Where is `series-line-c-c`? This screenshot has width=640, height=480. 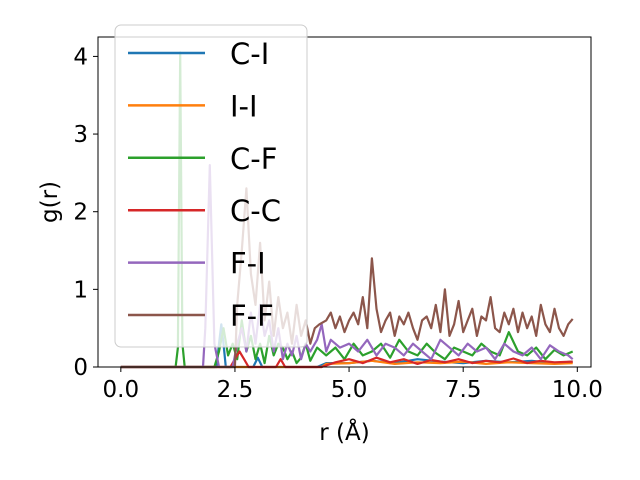 series-line-c-c is located at coordinates (346, 359).